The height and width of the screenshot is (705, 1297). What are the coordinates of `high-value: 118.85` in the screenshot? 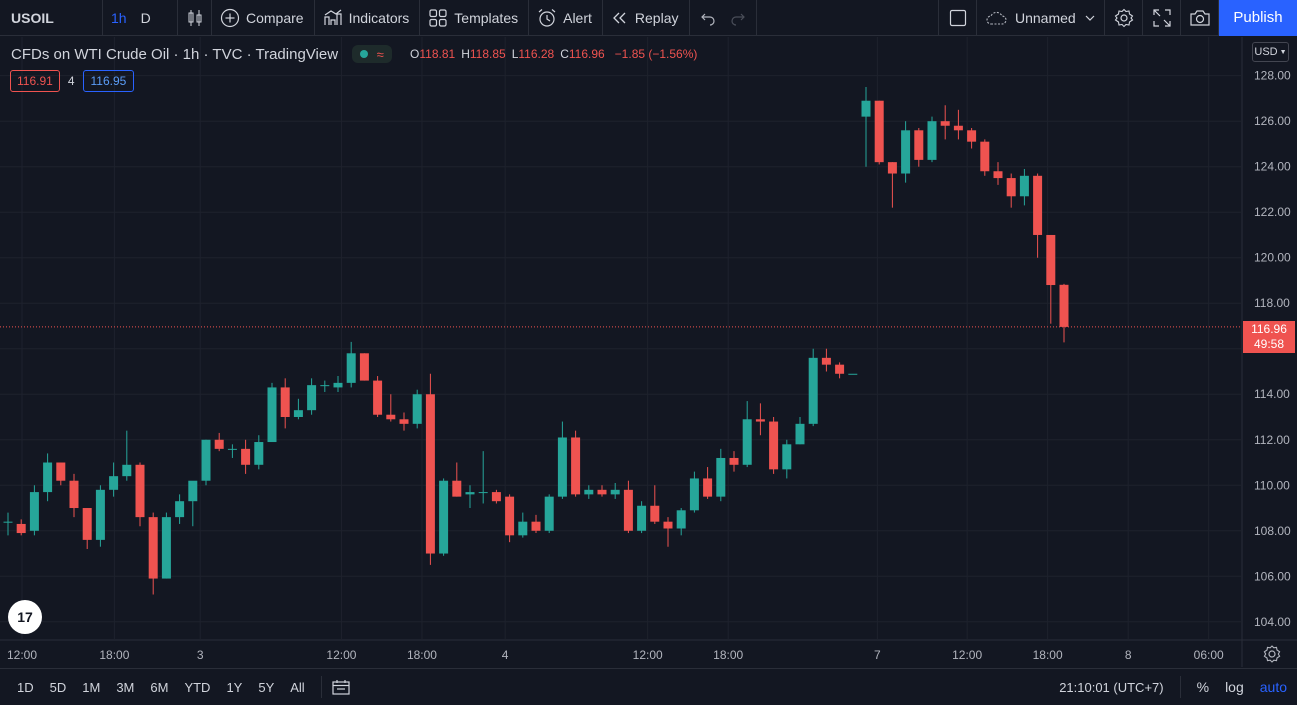 It's located at (487, 54).